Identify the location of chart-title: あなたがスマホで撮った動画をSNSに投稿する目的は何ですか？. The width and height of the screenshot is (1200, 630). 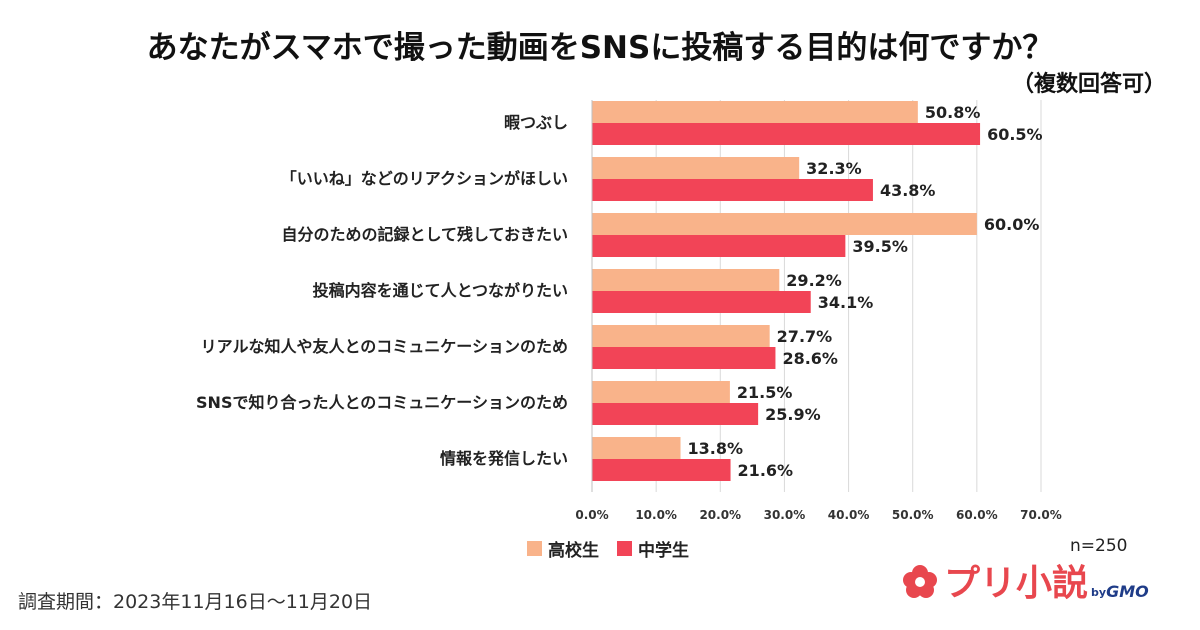
(600, 48).